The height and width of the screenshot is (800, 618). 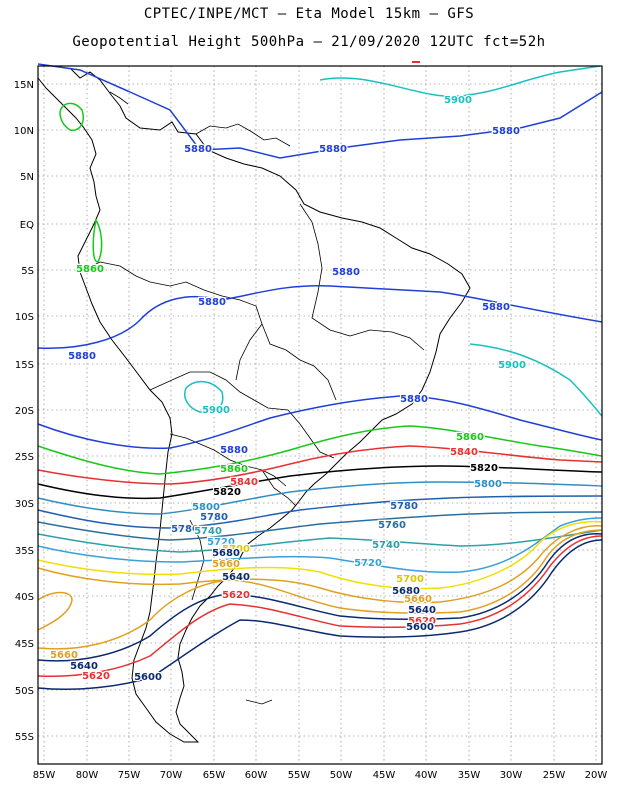 What do you see at coordinates (24, 504) in the screenshot?
I see `lat-tick-label: 30S` at bounding box center [24, 504].